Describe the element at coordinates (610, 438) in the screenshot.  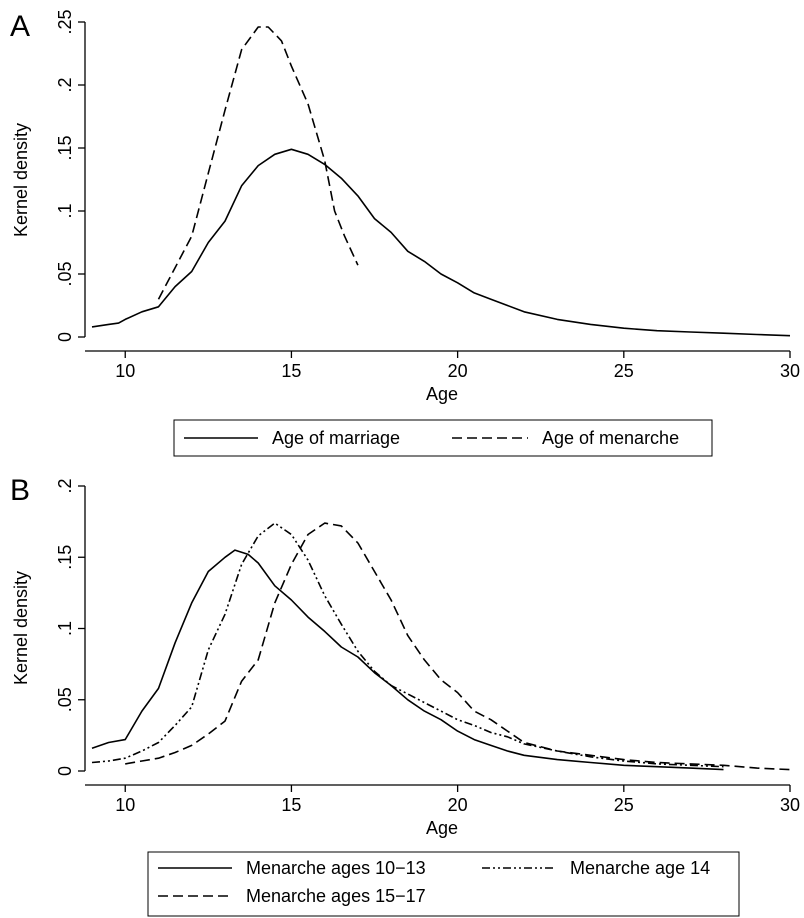
I see `legend-label-age-of-menarche: Age of menarche` at that location.